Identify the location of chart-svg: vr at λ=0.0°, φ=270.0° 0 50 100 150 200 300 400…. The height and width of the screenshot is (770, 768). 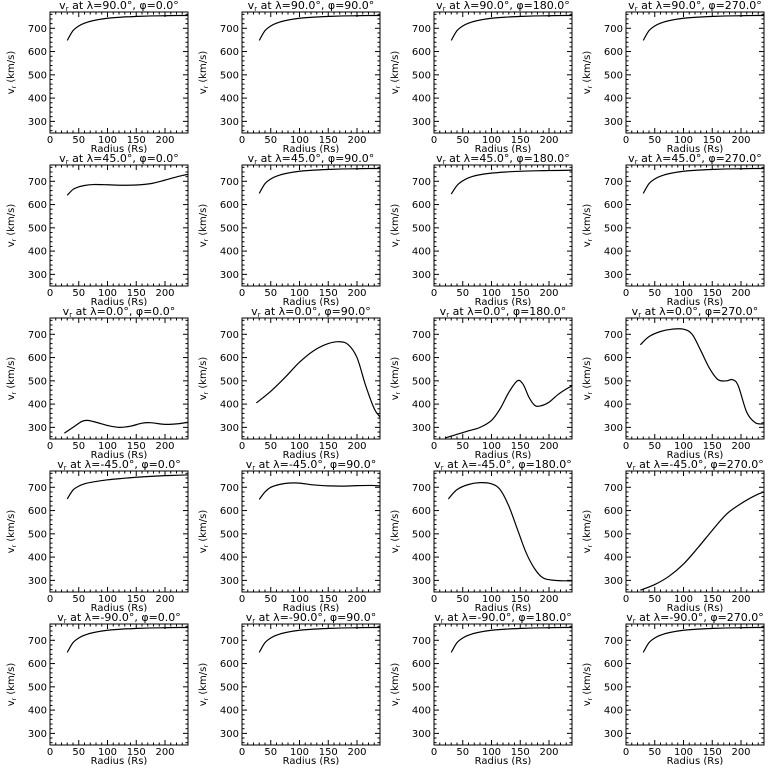
(673, 383).